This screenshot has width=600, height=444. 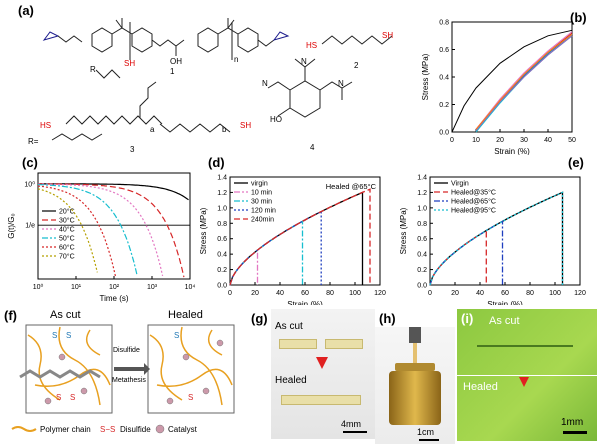 I want to click on chart-d-xtick-label: 100, so click(x=355, y=293).